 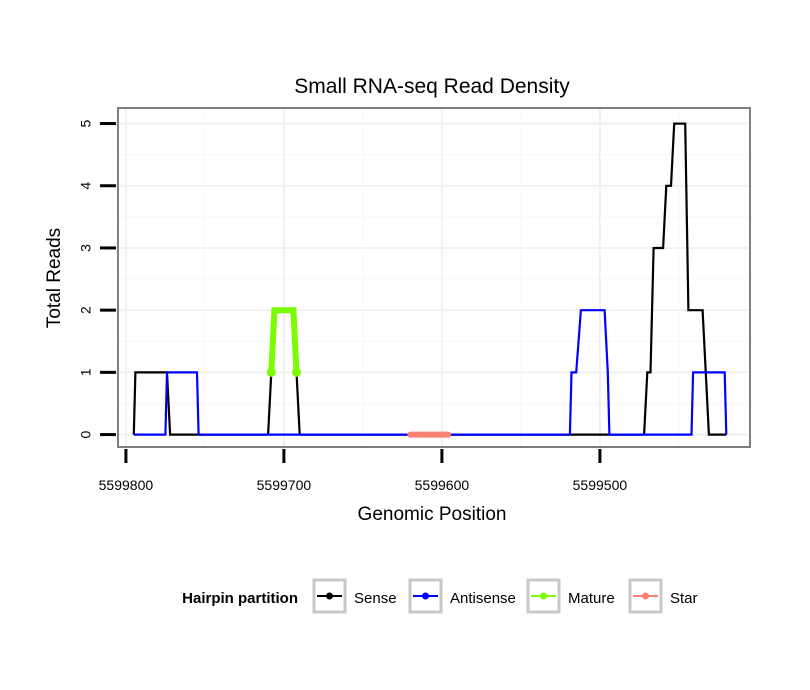 I want to click on x-axis-label: Genomic Position, so click(x=432, y=514).